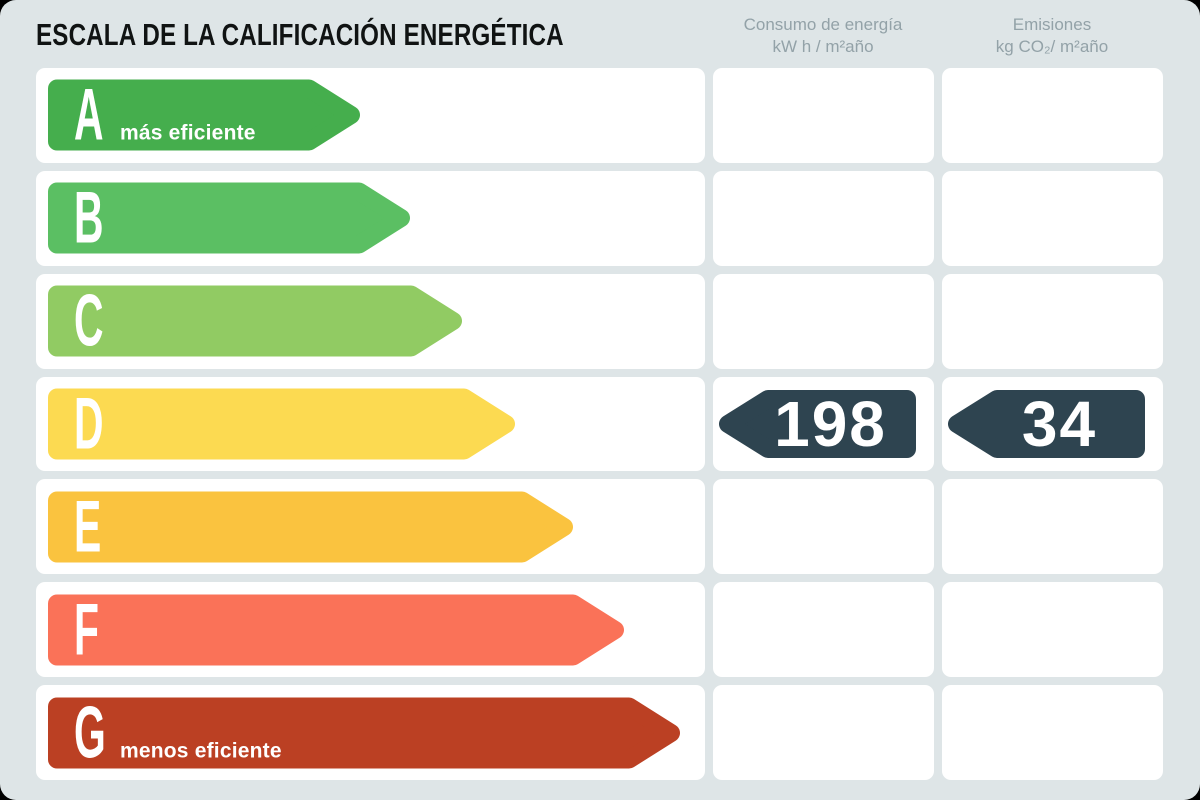 The height and width of the screenshot is (800, 1200). I want to click on emissions-badge-shape, so click(1046, 423).